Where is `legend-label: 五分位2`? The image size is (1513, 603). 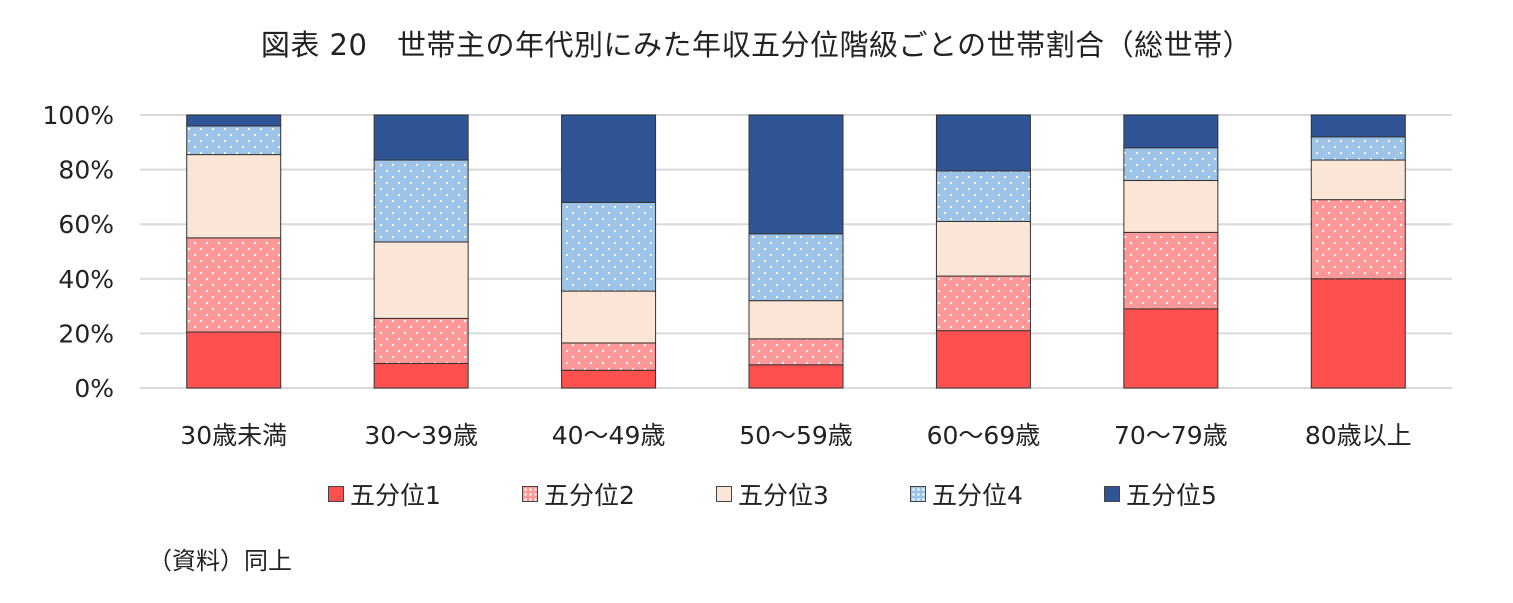
legend-label: 五分位2 is located at coordinates (589, 495).